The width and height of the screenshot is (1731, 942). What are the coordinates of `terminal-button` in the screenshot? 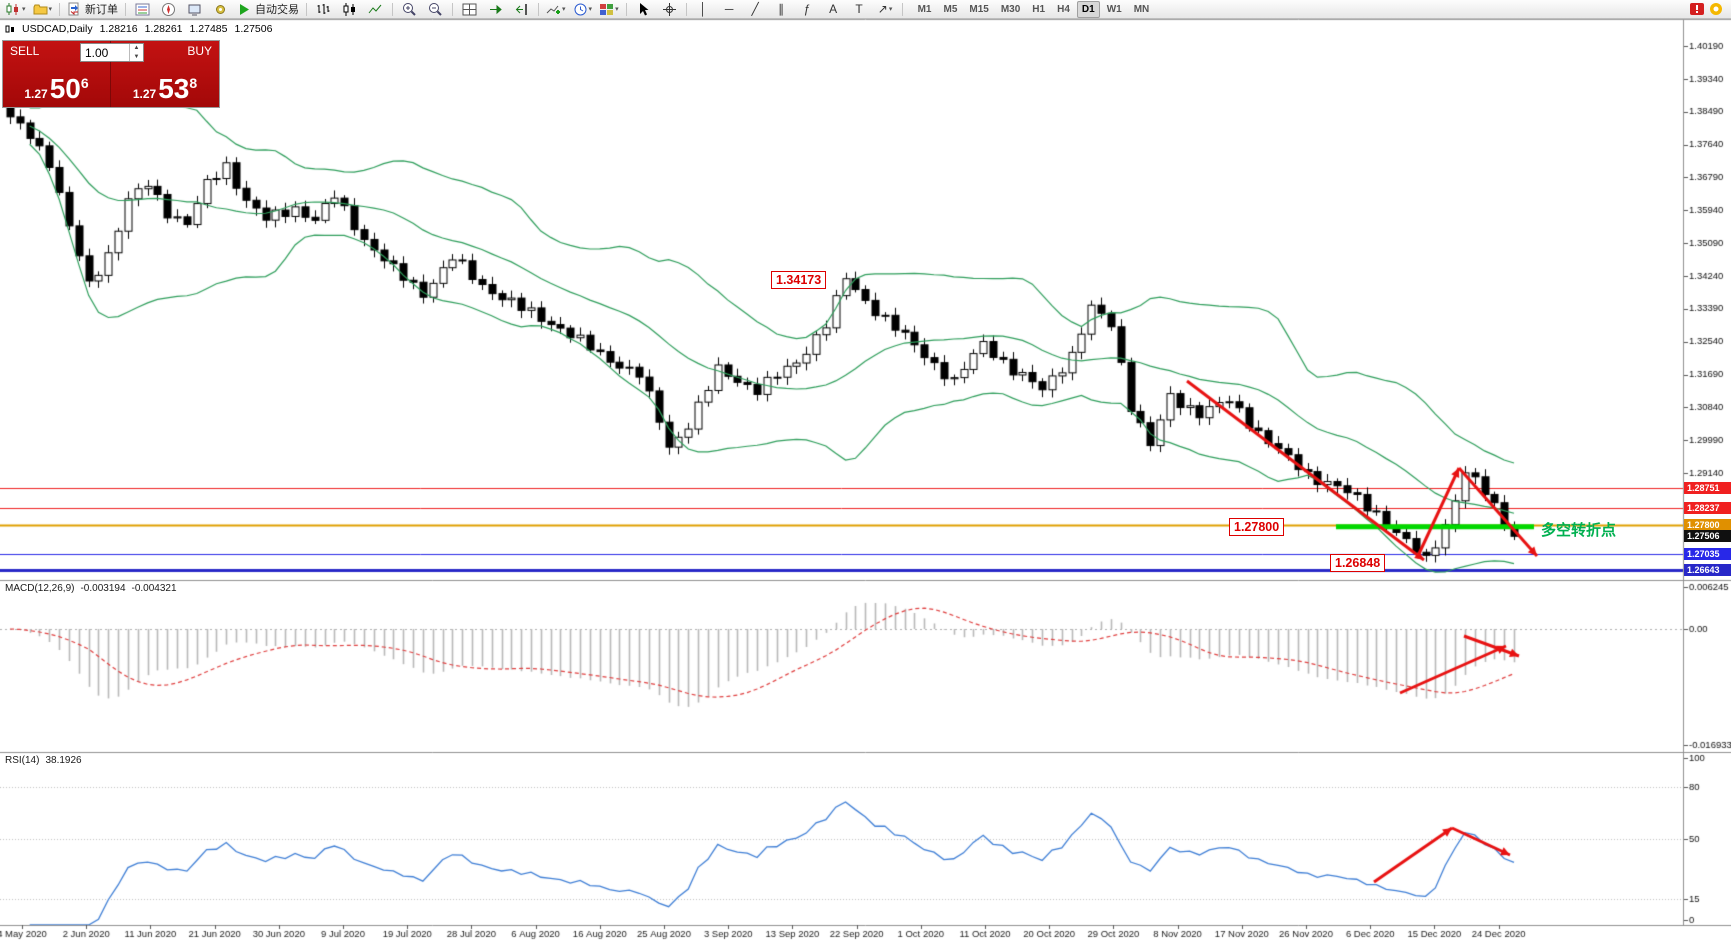 It's located at (194, 9).